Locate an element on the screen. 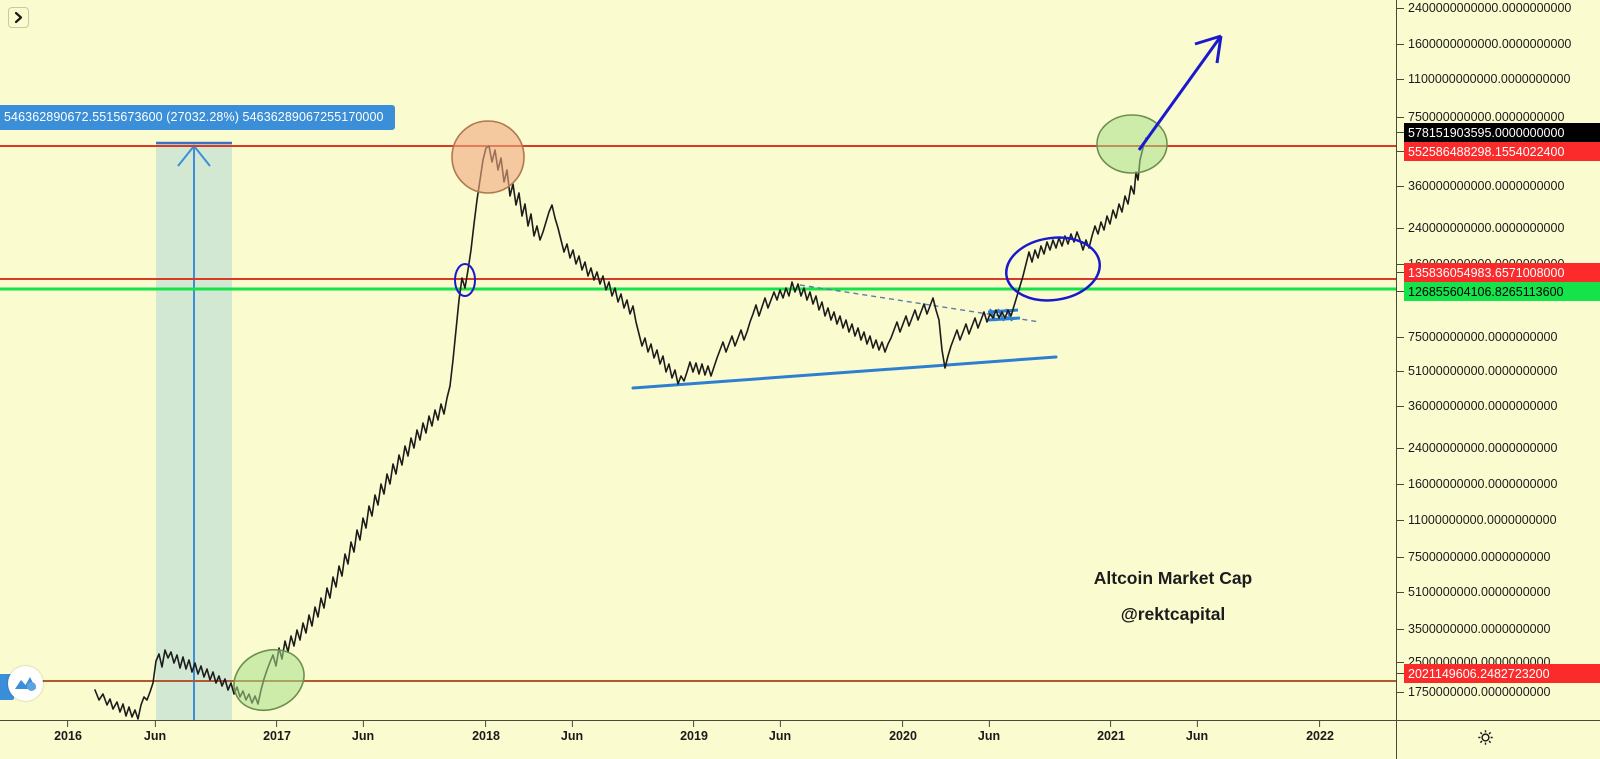  price-label-background: 135836054983.6571008000 is located at coordinates (1502, 272).